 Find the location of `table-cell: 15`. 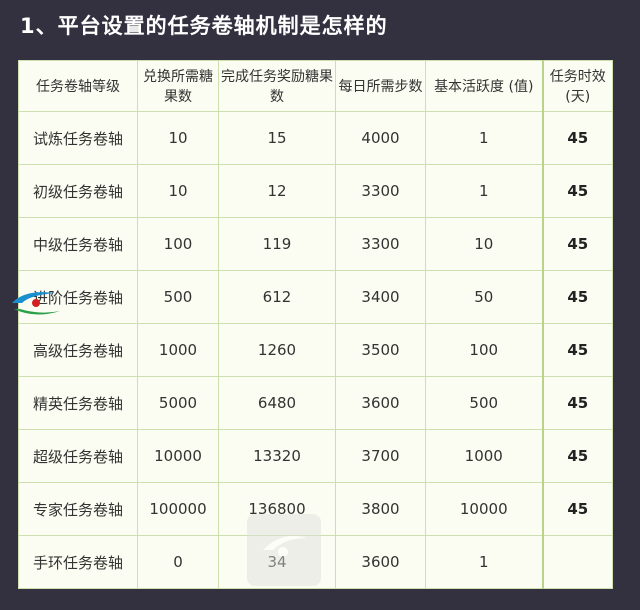

table-cell: 15 is located at coordinates (277, 138).